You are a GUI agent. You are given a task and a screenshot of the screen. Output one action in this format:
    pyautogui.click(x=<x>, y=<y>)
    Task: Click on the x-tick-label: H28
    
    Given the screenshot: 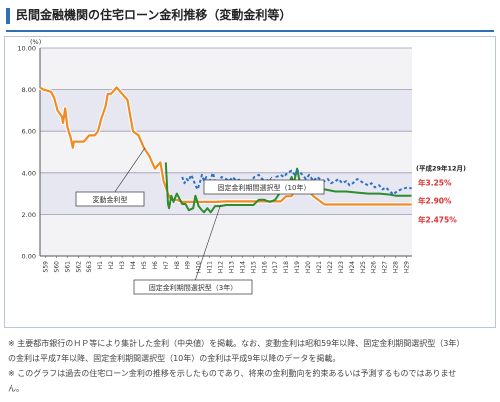 What is the action you would take?
    pyautogui.click(x=396, y=267)
    